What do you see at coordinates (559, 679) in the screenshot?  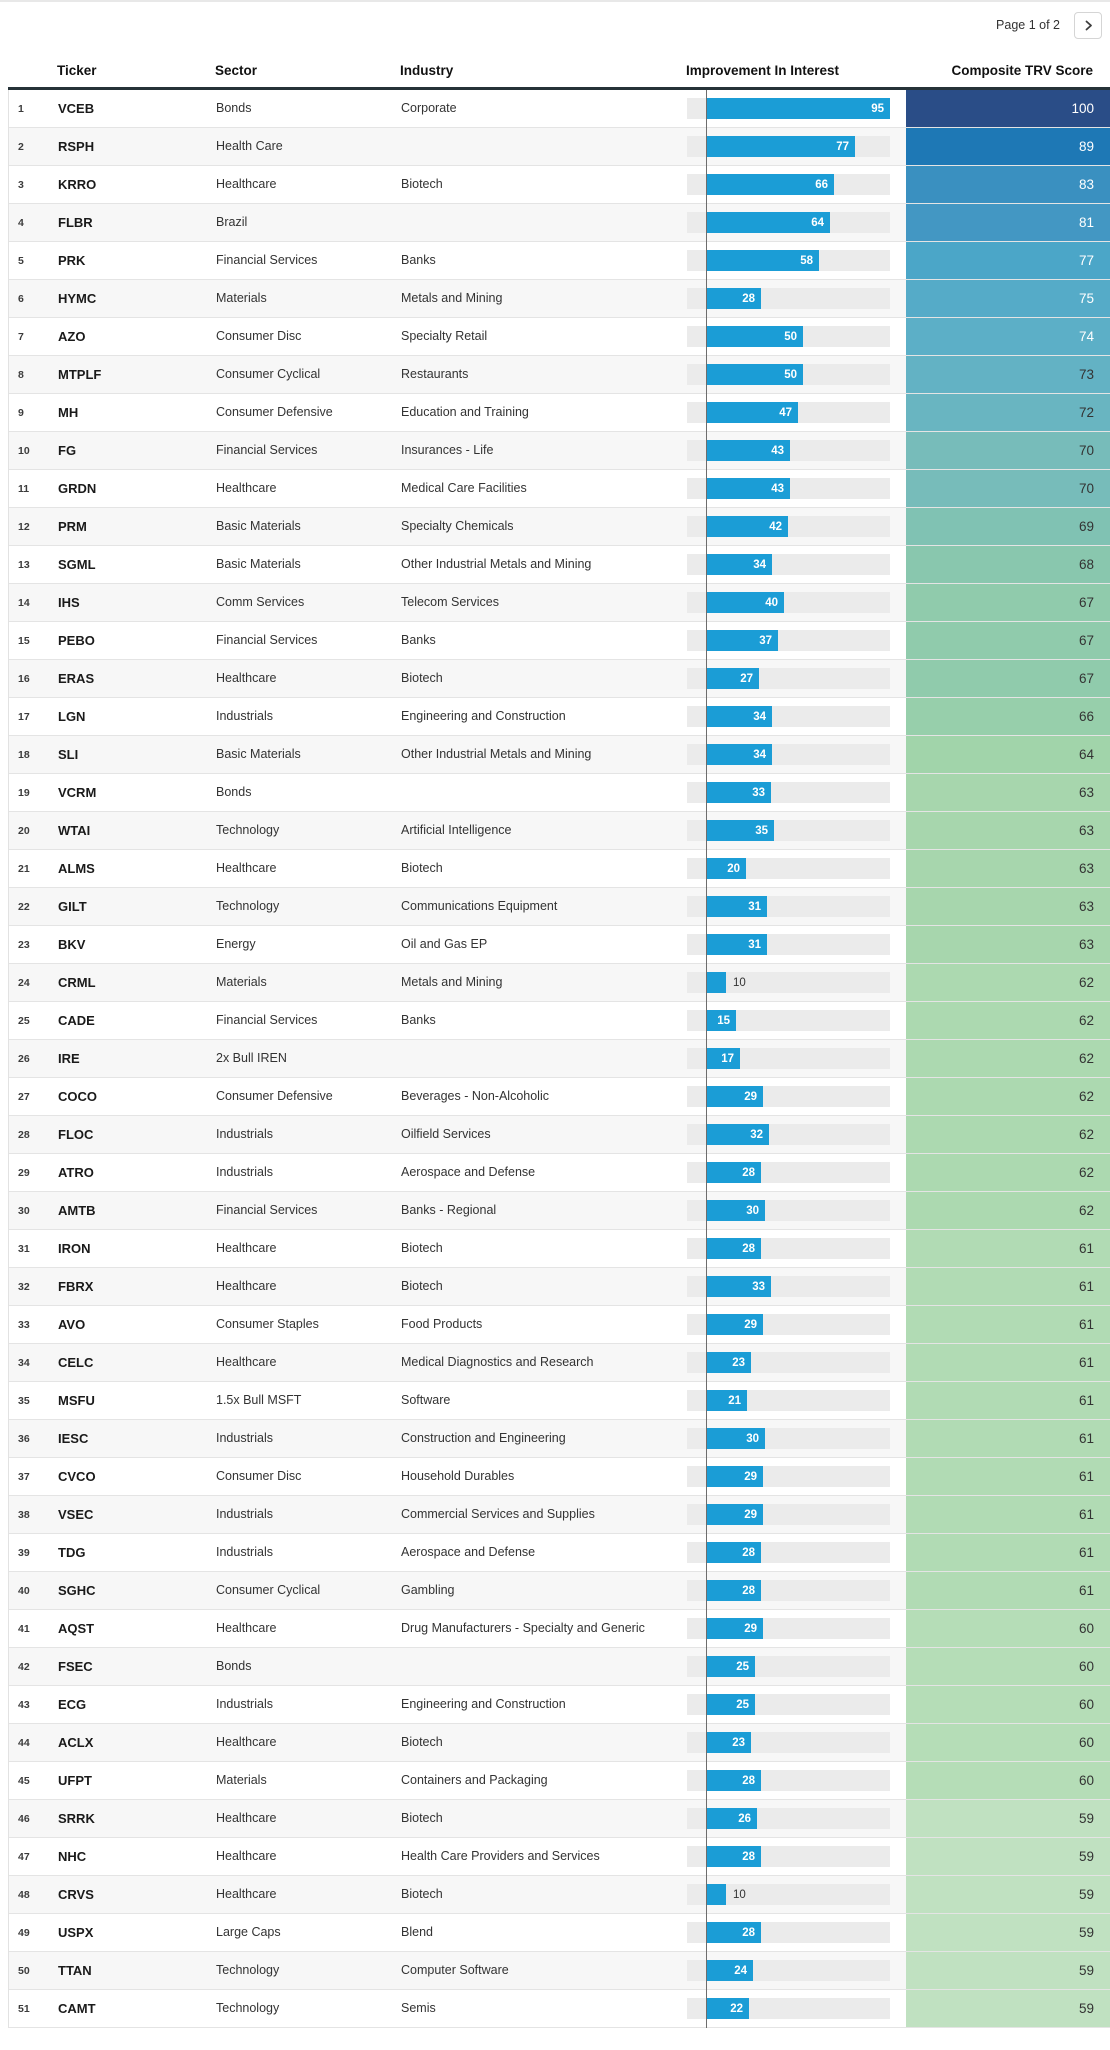 I see `table-row: 16 ERAS Healthcare Biotech 27 67` at bounding box center [559, 679].